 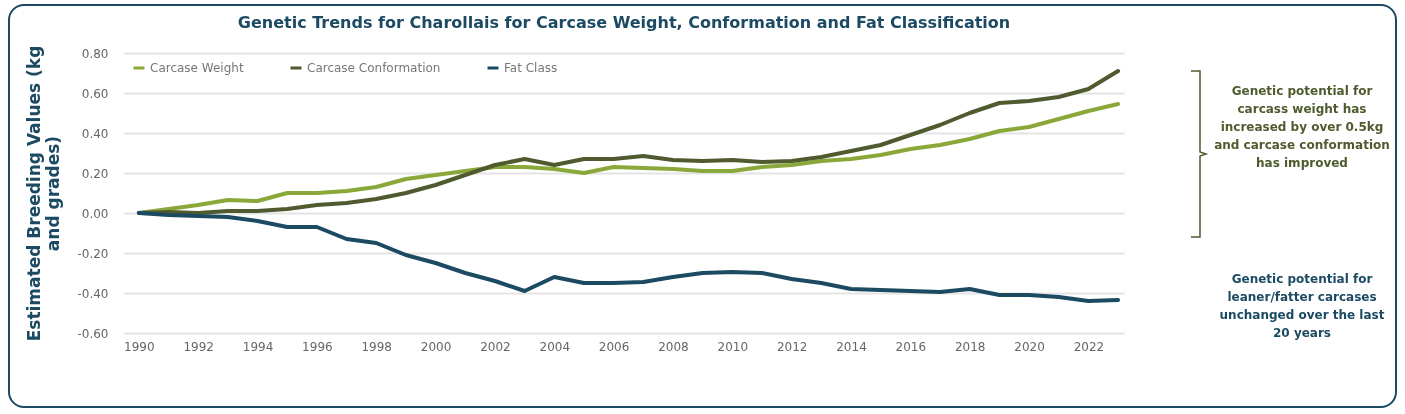 What do you see at coordinates (792, 346) in the screenshot?
I see `x-tick-label: 2012` at bounding box center [792, 346].